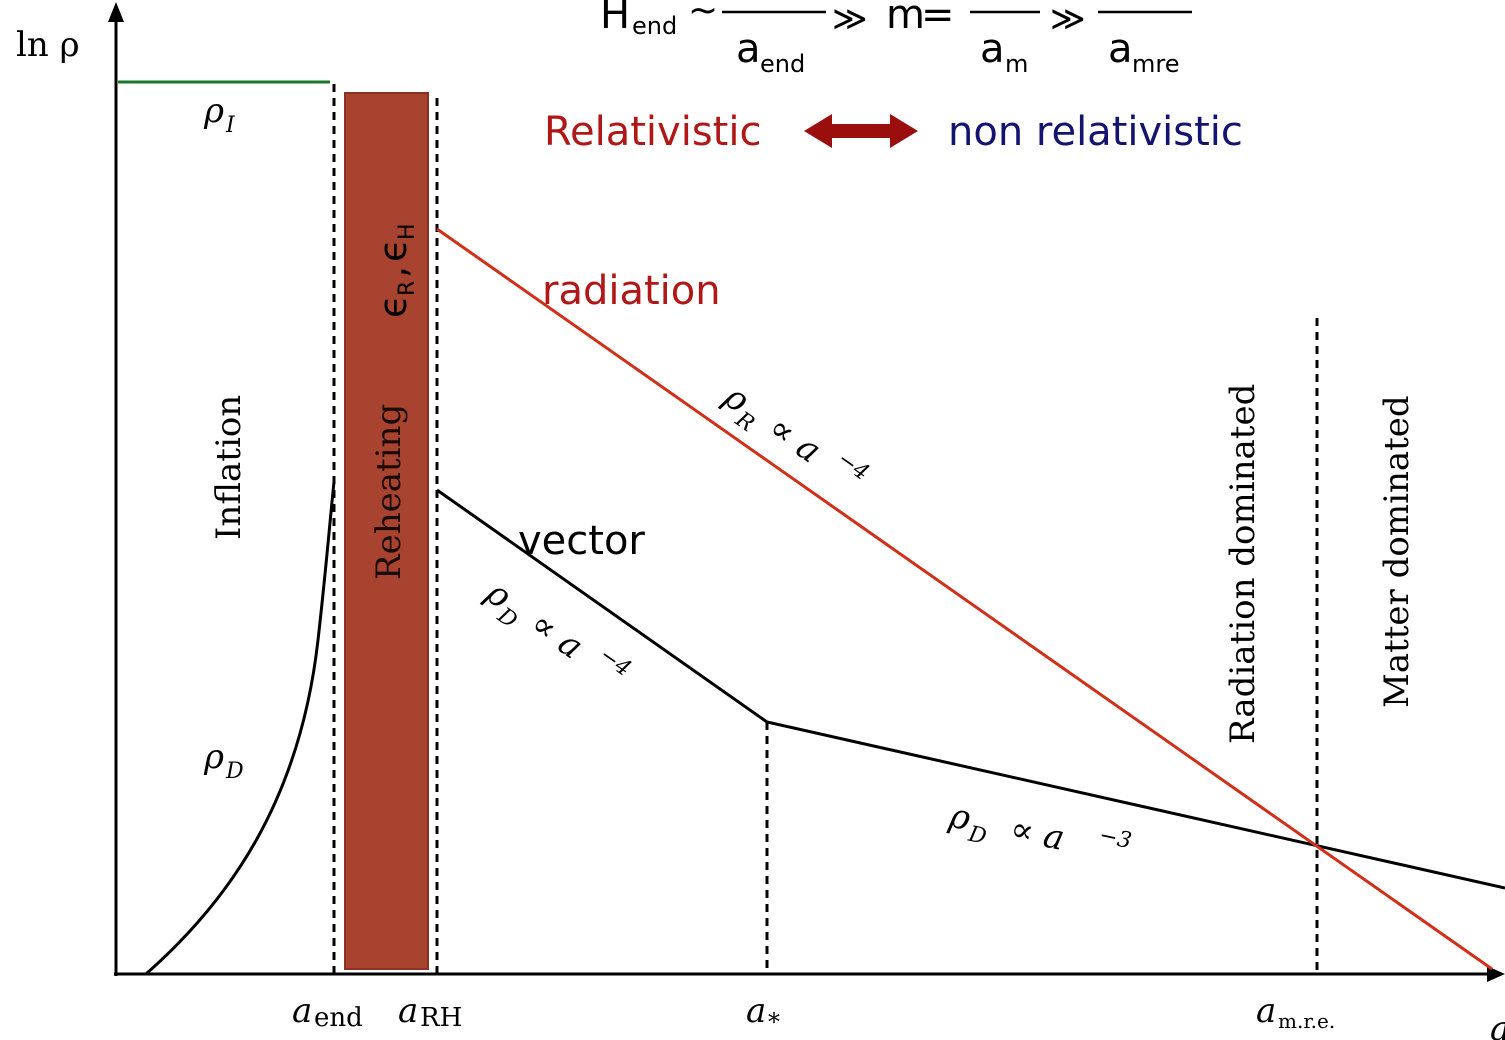 The width and height of the screenshot is (1505, 1040). Describe the element at coordinates (1115, 838) in the screenshot. I see `rho-d2-exp: −3` at that location.